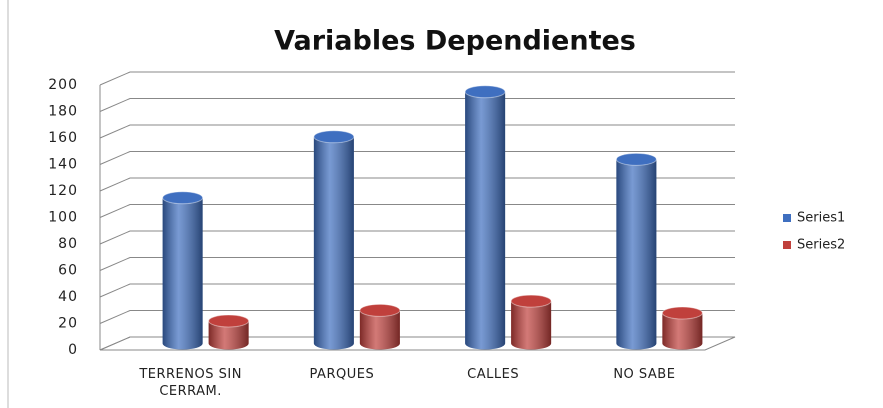  I want to click on y-tick-label: 160, so click(63, 138).